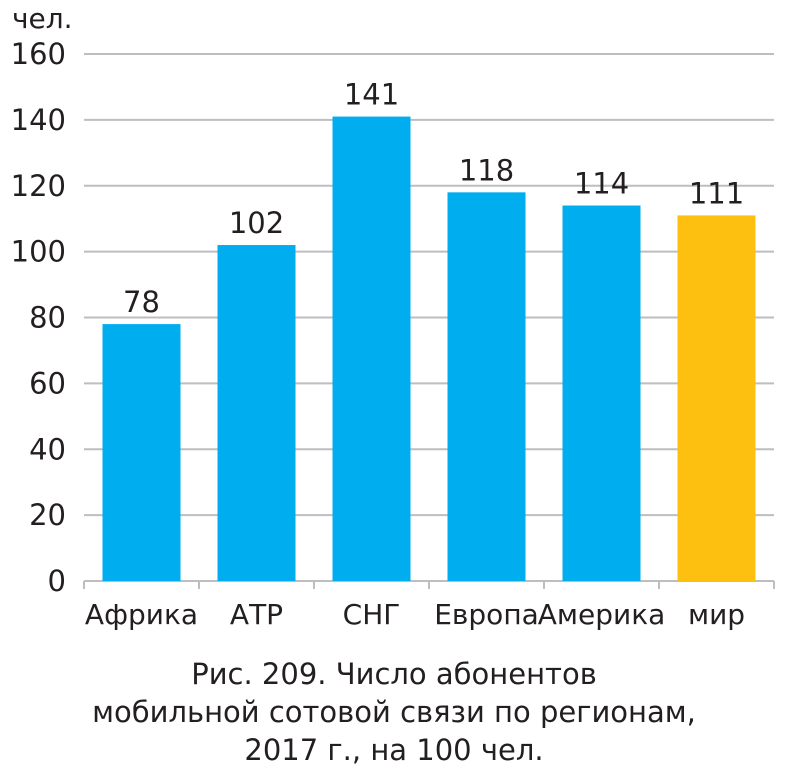 The height and width of the screenshot is (782, 788). What do you see at coordinates (38, 120) in the screenshot?
I see `y-tick-label: 140` at bounding box center [38, 120].